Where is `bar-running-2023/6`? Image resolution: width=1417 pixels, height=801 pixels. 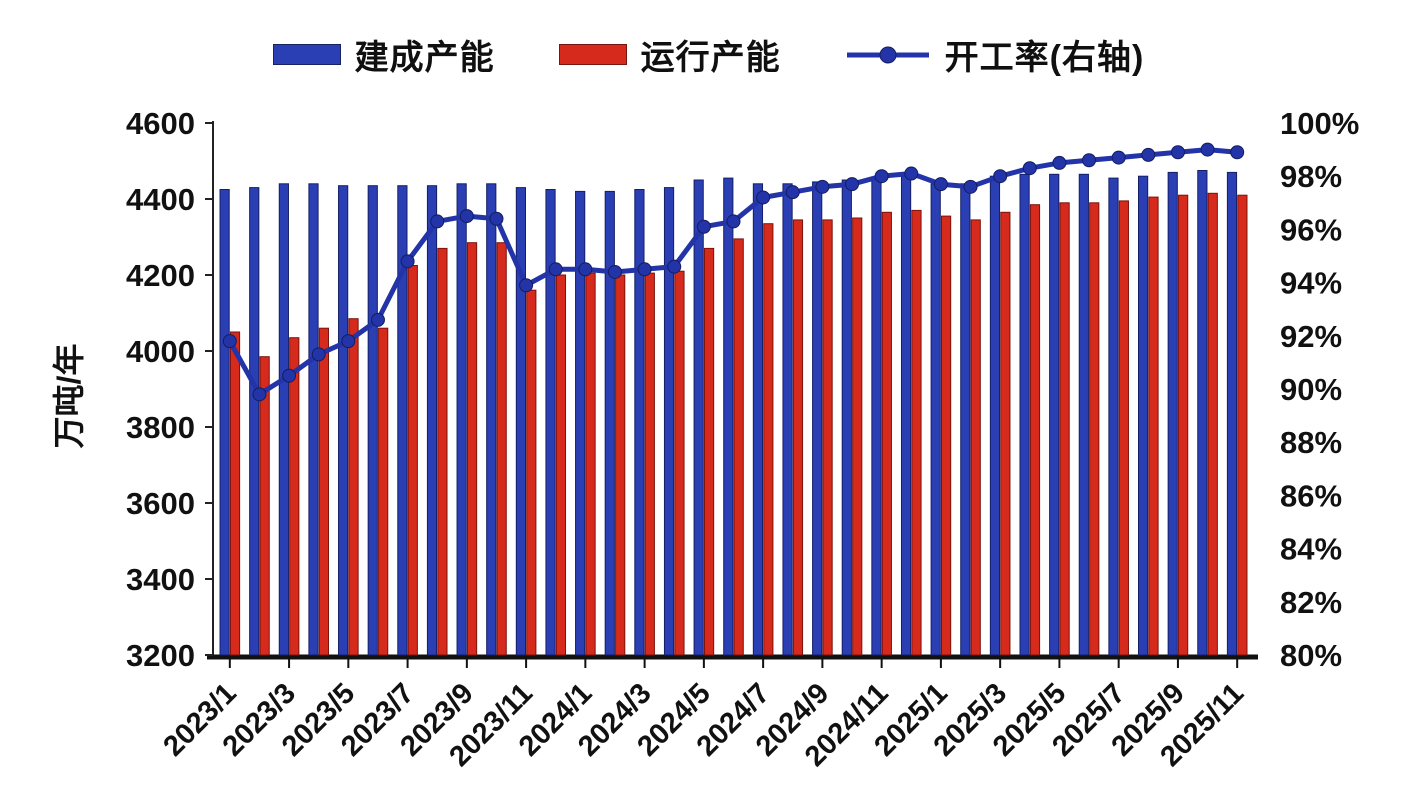 bar-running-2023/6 is located at coordinates (383, 491).